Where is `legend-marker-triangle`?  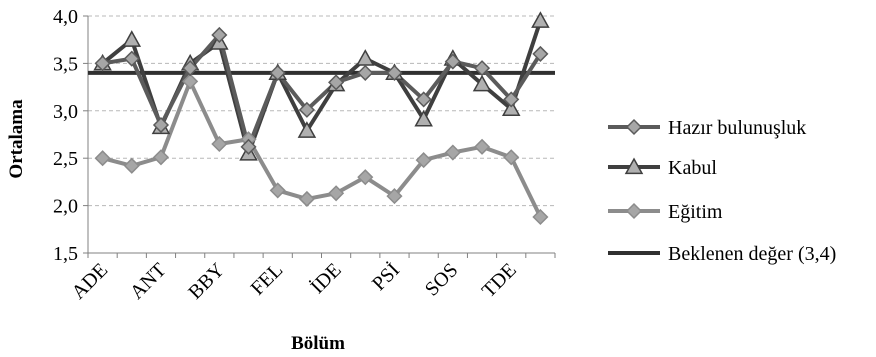
legend-marker-triangle is located at coordinates (634, 166).